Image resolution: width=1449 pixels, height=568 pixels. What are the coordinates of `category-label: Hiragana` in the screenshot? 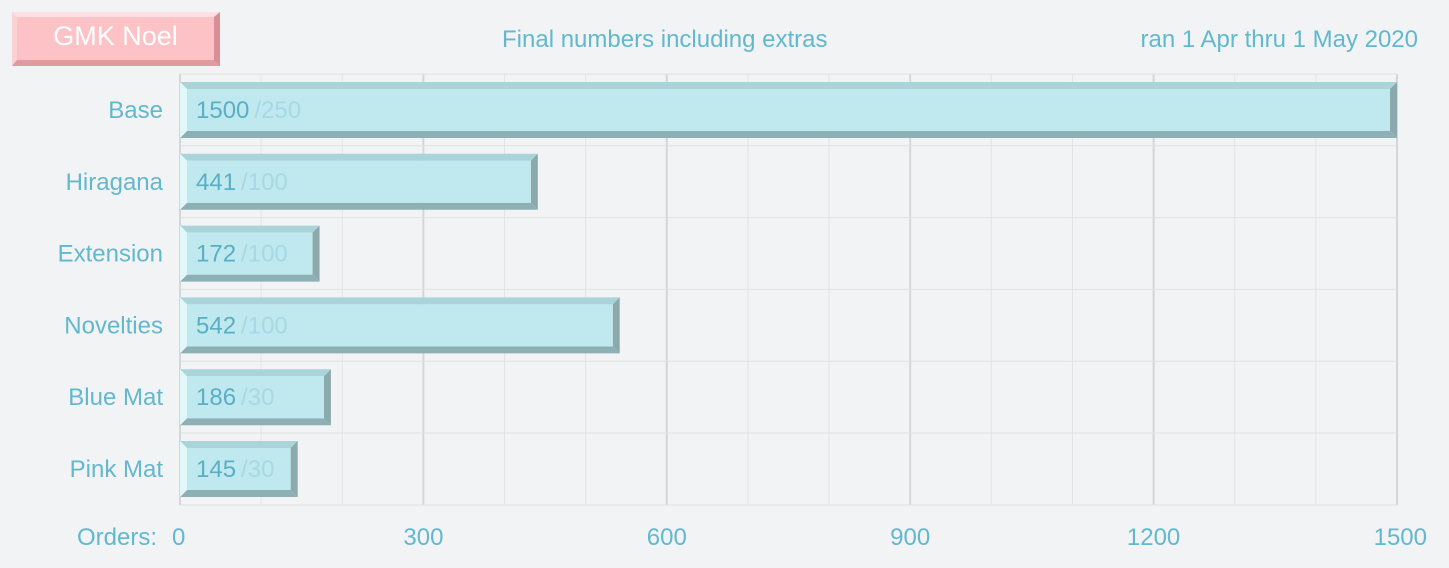 It's located at (115, 182).